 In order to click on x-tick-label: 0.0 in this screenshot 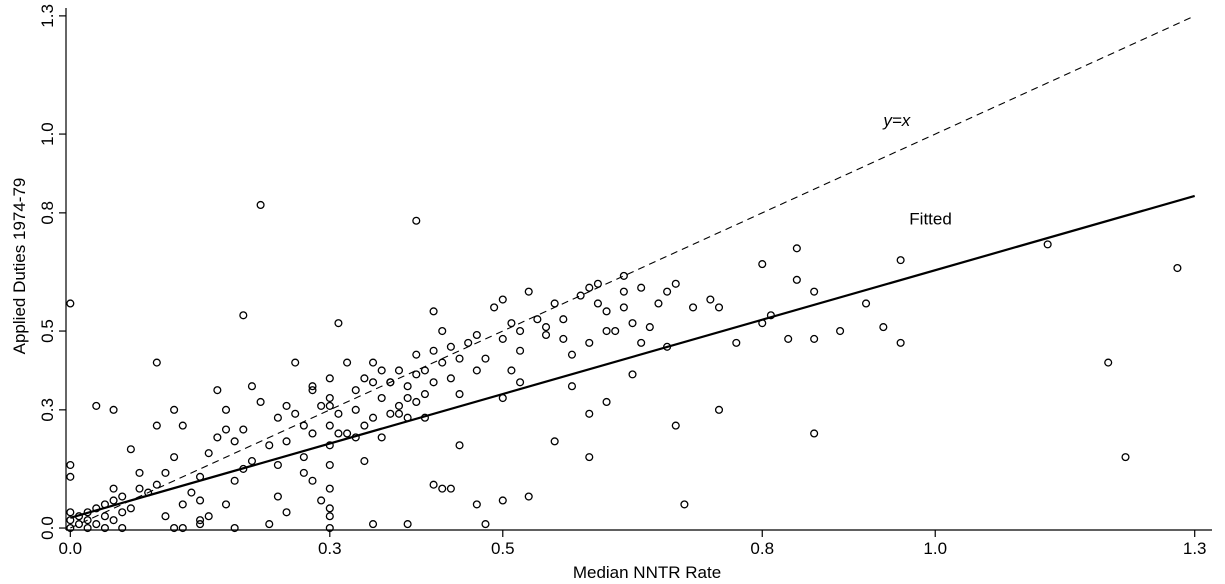, I will do `click(71, 548)`.